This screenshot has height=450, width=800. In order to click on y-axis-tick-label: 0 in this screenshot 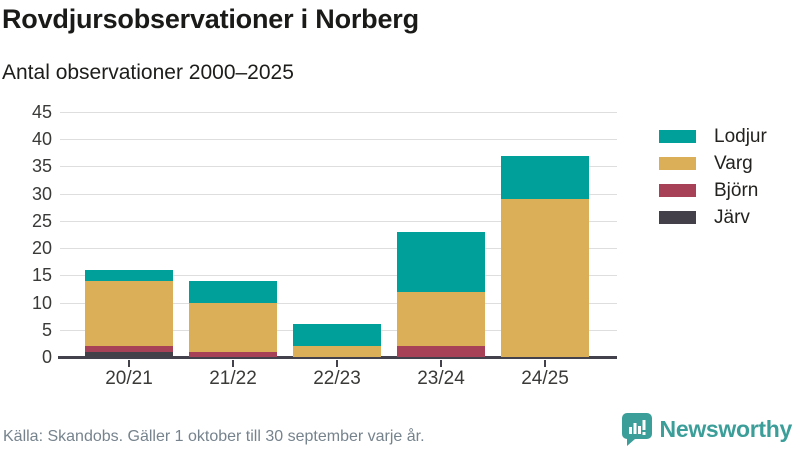, I will do `click(46, 357)`.